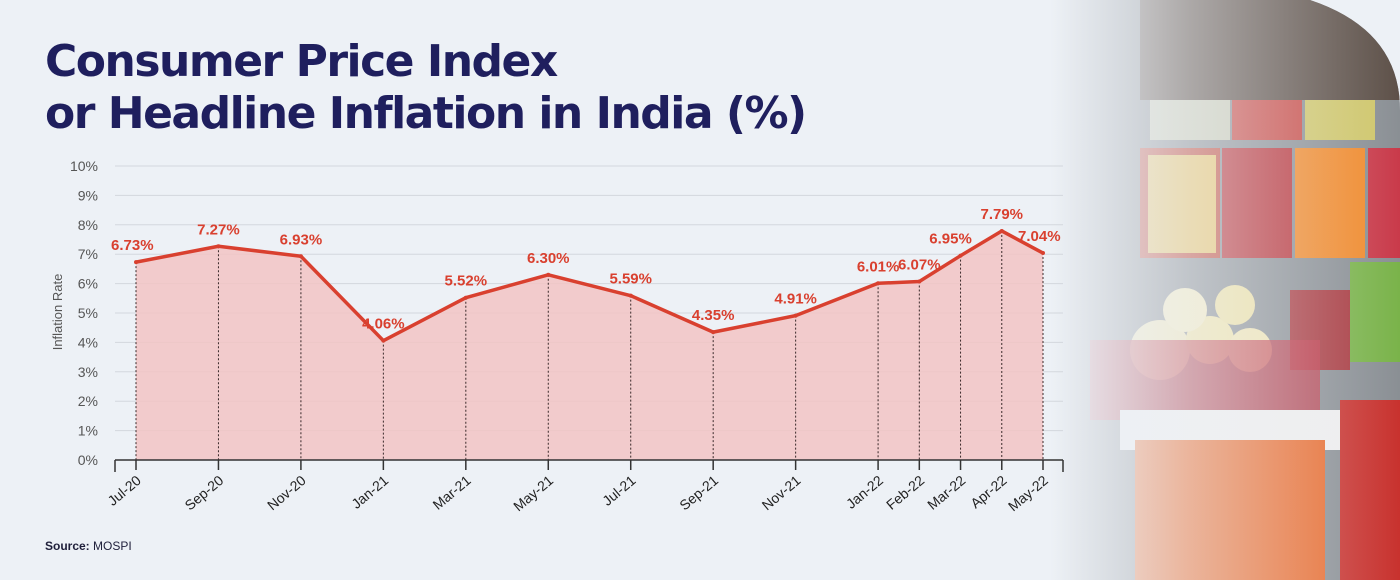 This screenshot has height=580, width=1400. I want to click on data-label: 7.04%, so click(1039, 236).